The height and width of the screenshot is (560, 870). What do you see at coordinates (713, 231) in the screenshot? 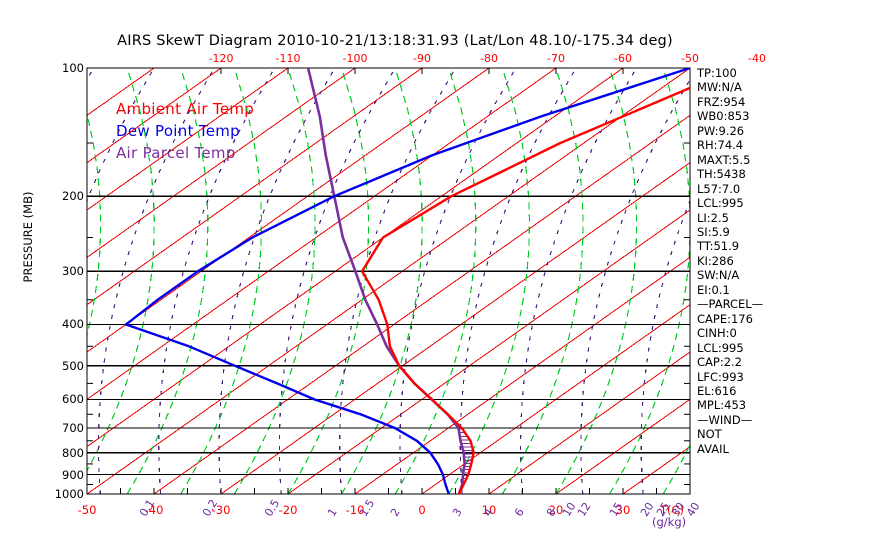
I see `stat-line: SI:5.9` at bounding box center [713, 231].